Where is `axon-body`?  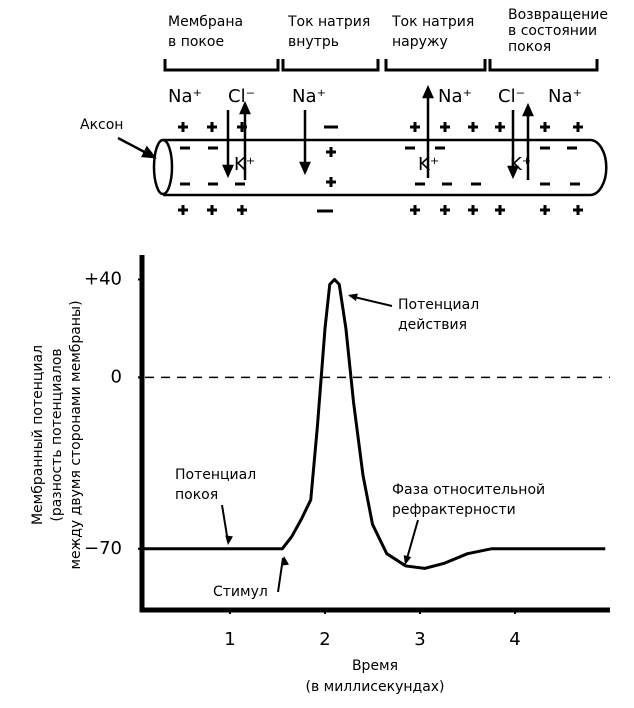
axon-body is located at coordinates (385, 167).